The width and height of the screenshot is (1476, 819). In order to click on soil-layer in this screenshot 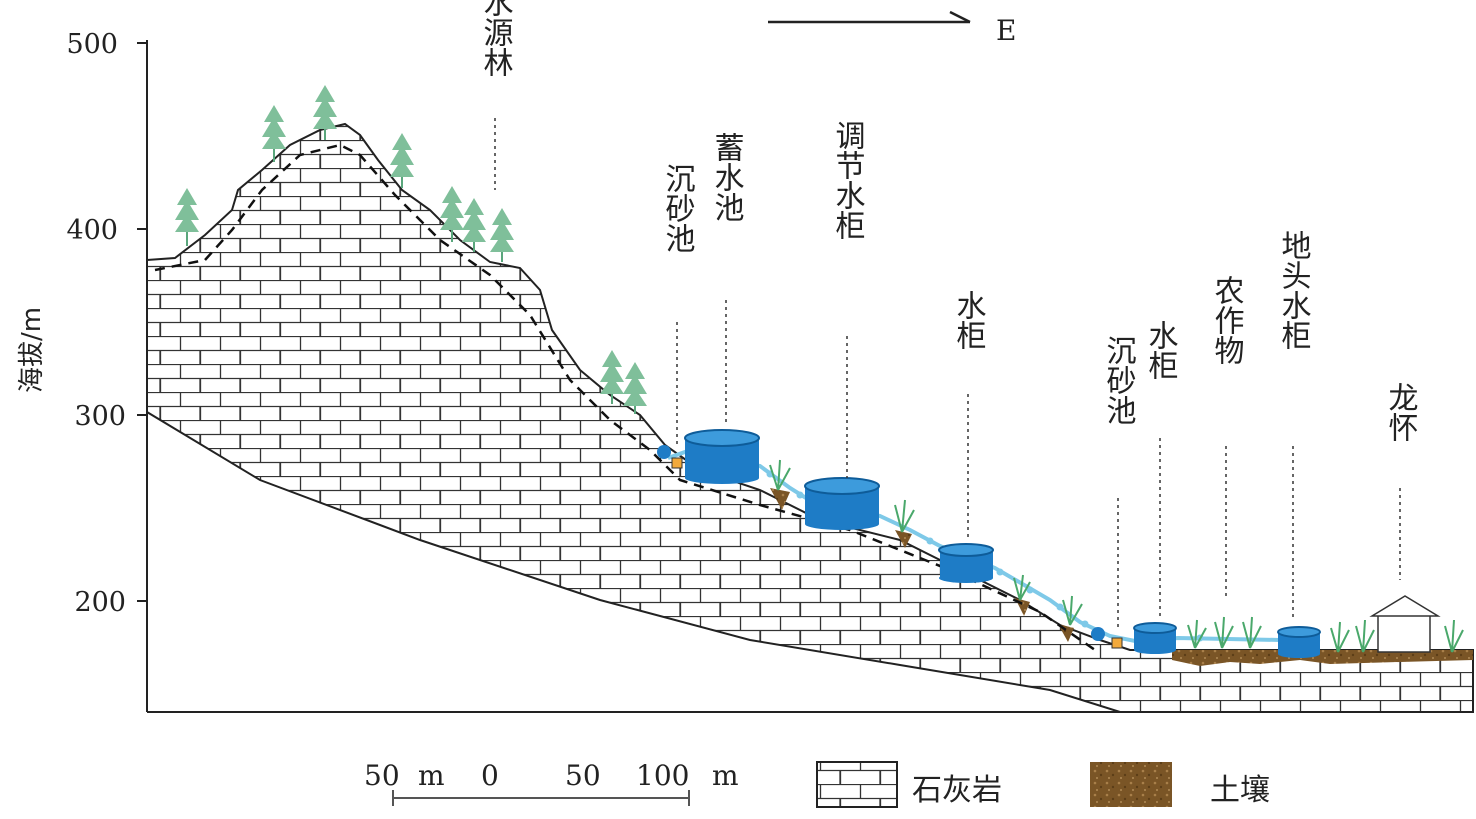, I will do `click(1322, 658)`.